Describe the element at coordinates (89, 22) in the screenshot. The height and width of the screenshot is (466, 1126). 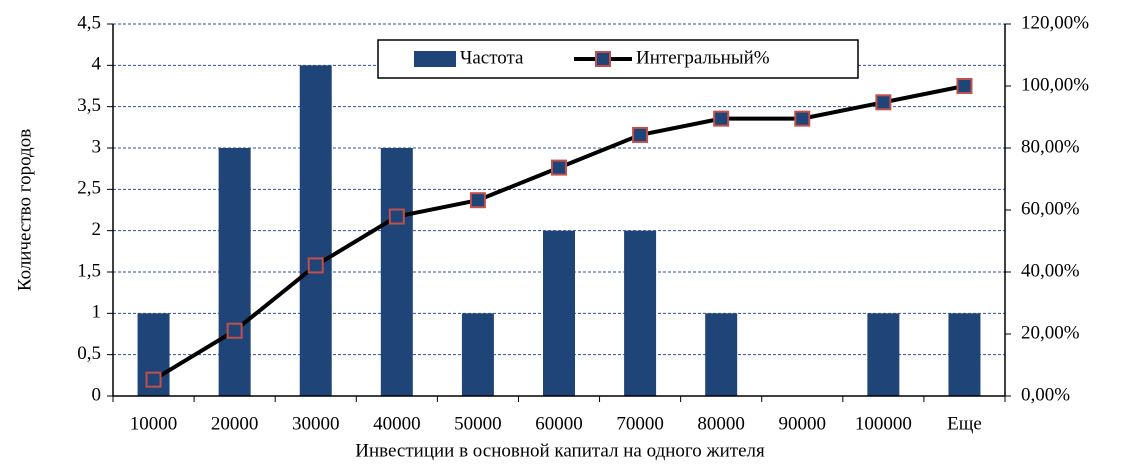
I see `y-tick-label: 4,5` at that location.